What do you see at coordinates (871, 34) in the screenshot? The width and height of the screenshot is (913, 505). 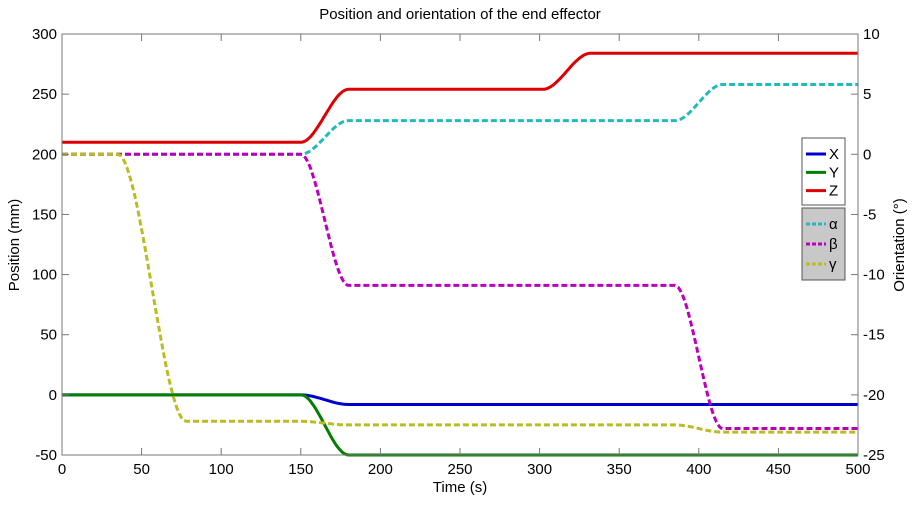 I see `y-tick-label-right: 10` at bounding box center [871, 34].